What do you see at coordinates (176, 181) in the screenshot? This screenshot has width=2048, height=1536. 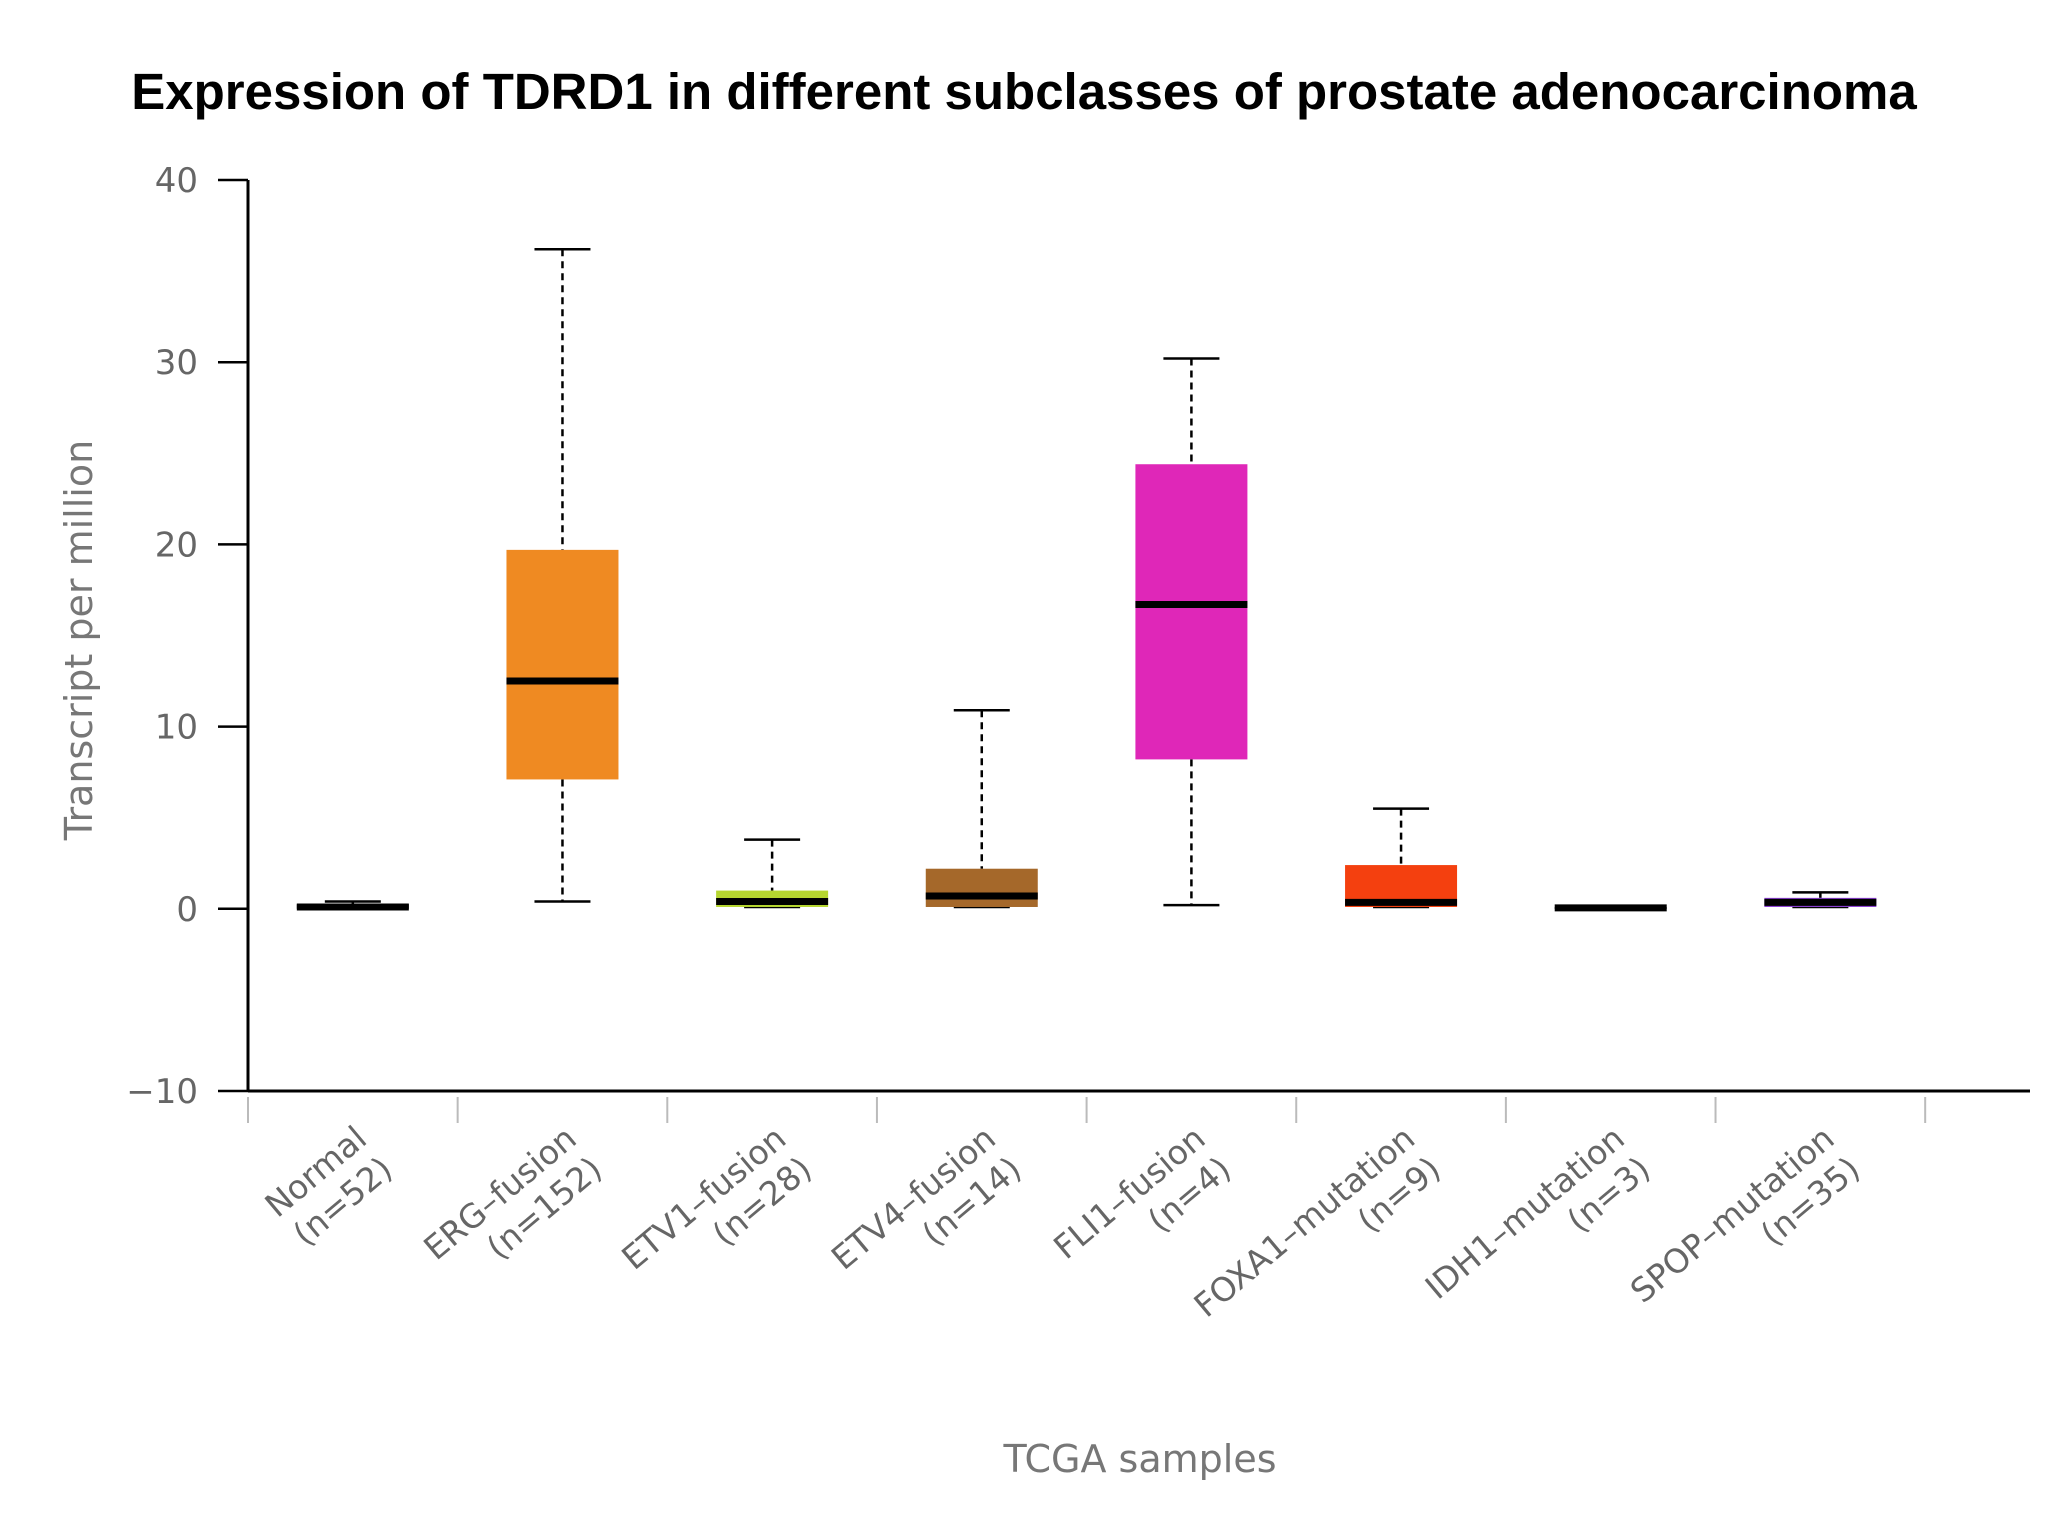 I see `y-tick-label: 40` at bounding box center [176, 181].